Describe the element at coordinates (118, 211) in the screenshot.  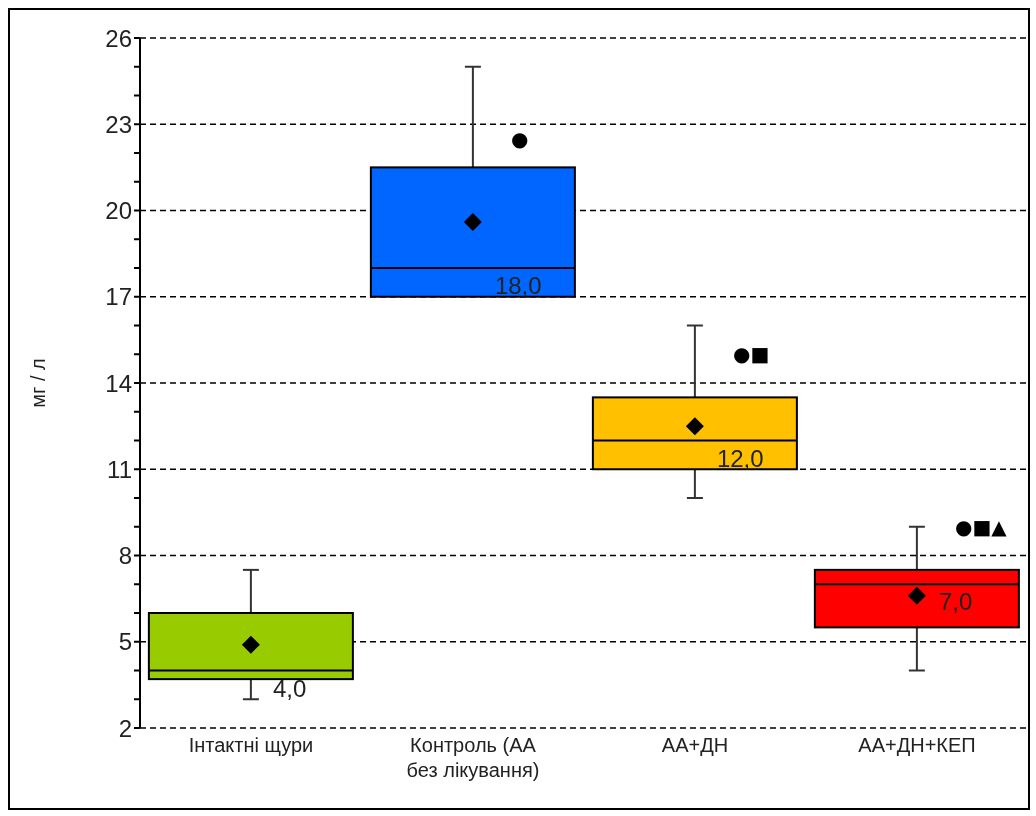
I see `y-tick-label: 20` at that location.